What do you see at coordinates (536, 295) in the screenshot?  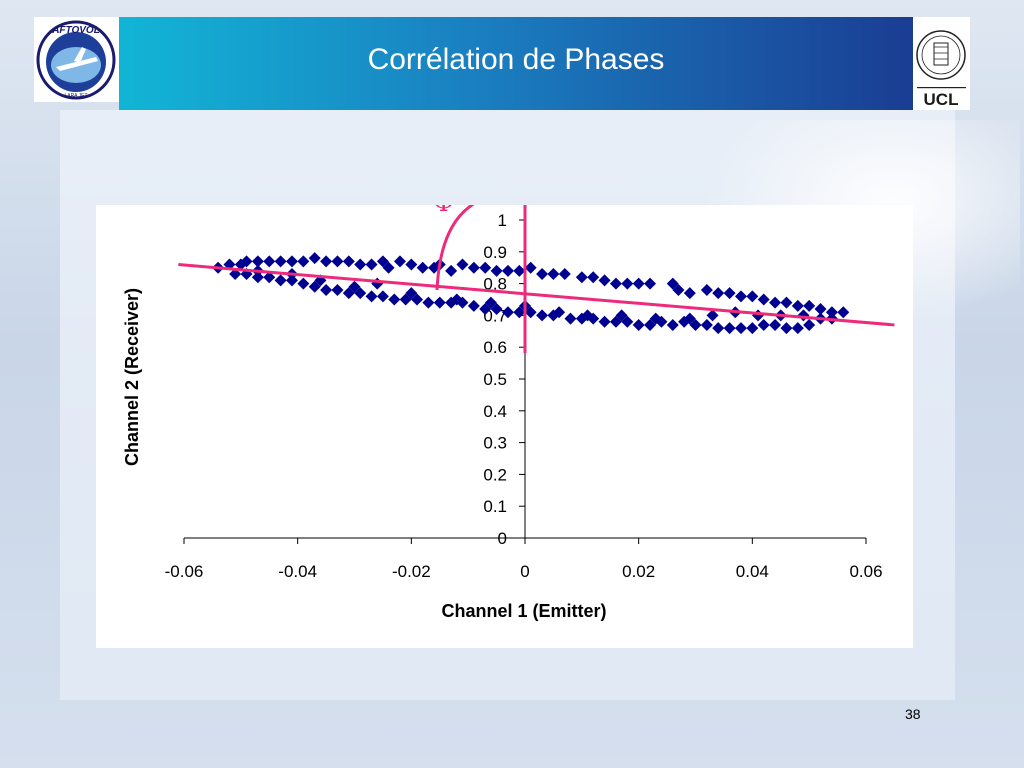 I see `trend-line` at bounding box center [536, 295].